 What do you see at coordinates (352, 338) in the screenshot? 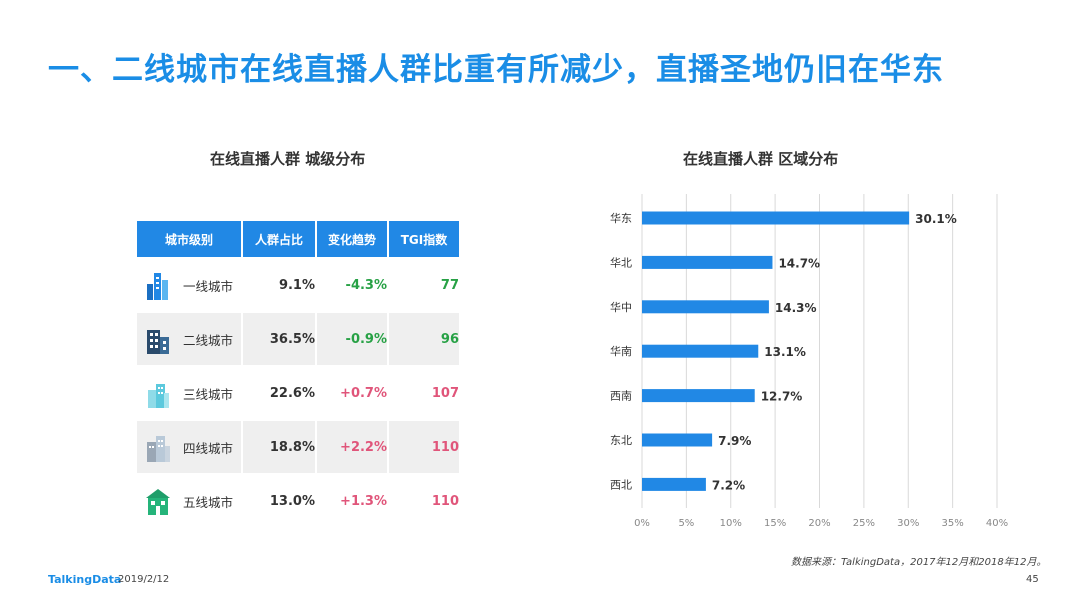
I see `trend-value: -0.9%` at bounding box center [352, 338].